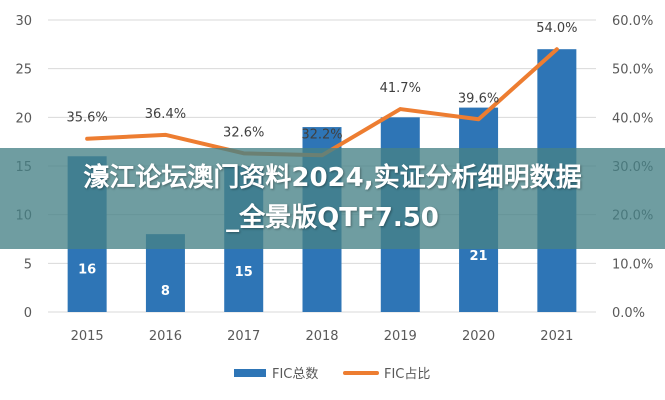 The height and width of the screenshot is (400, 665). What do you see at coordinates (165, 336) in the screenshot?
I see `x-tick-label: 2016` at bounding box center [165, 336].